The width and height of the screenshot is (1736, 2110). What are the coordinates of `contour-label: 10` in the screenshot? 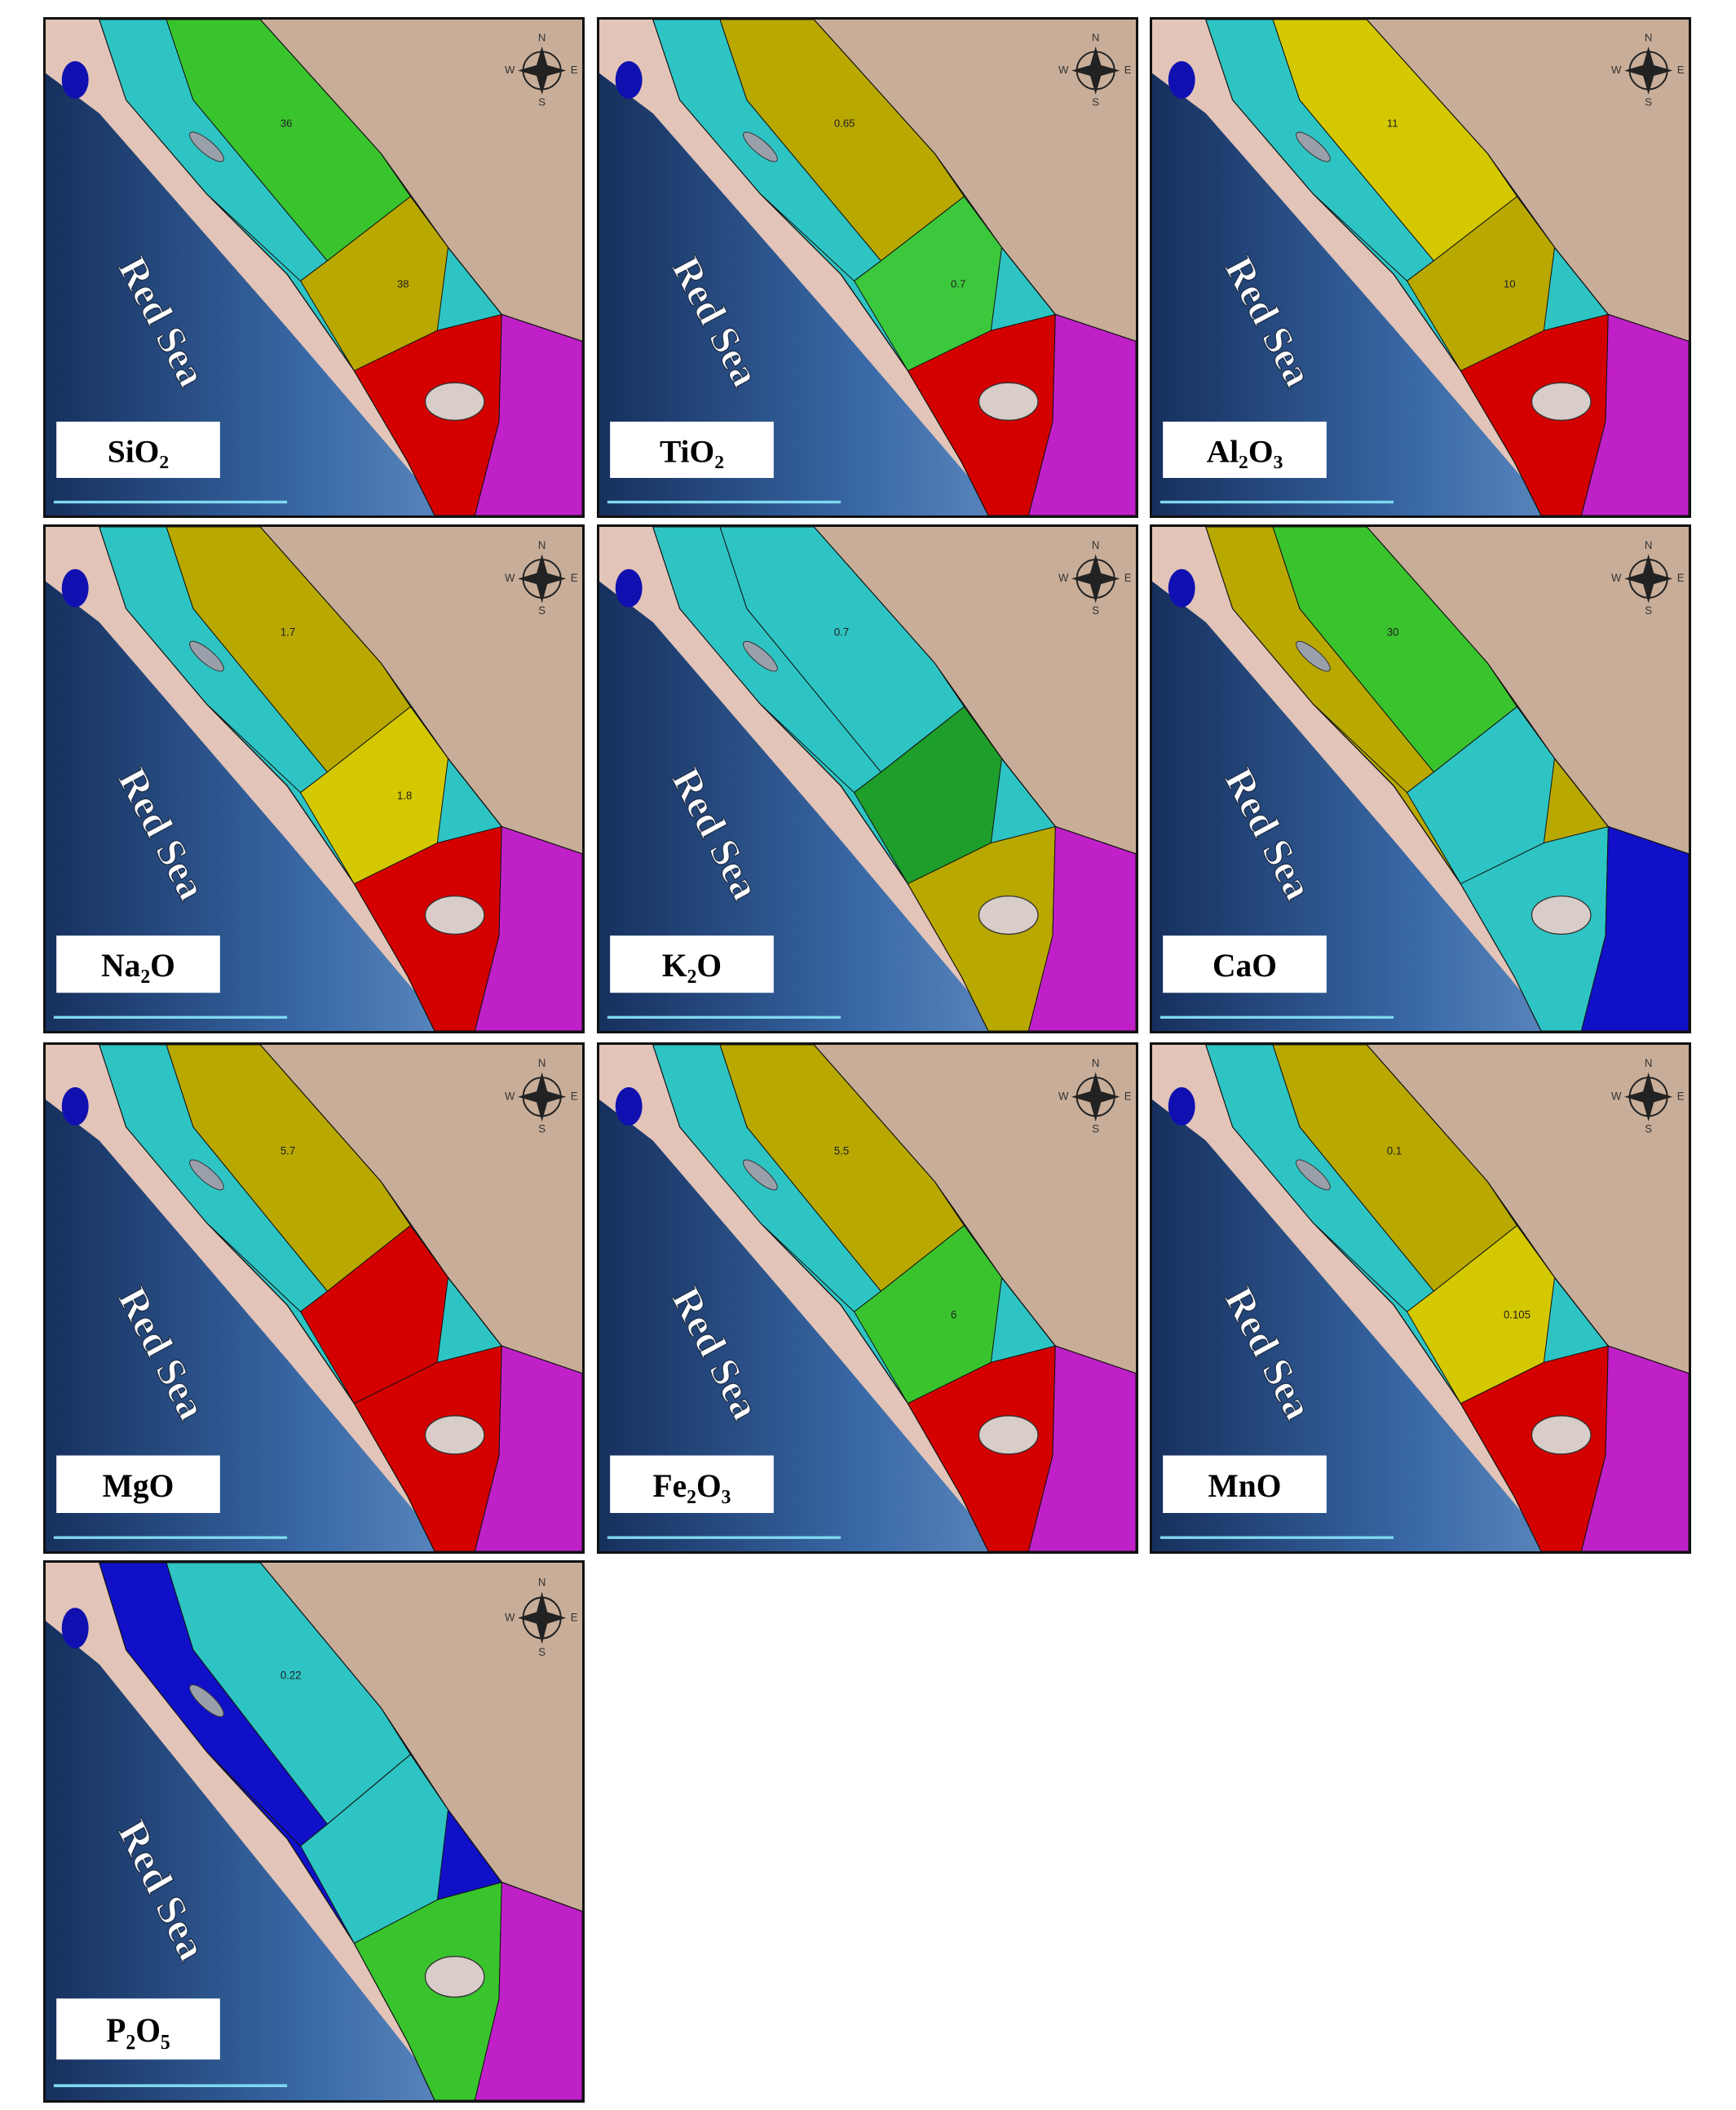 It's located at (1510, 284).